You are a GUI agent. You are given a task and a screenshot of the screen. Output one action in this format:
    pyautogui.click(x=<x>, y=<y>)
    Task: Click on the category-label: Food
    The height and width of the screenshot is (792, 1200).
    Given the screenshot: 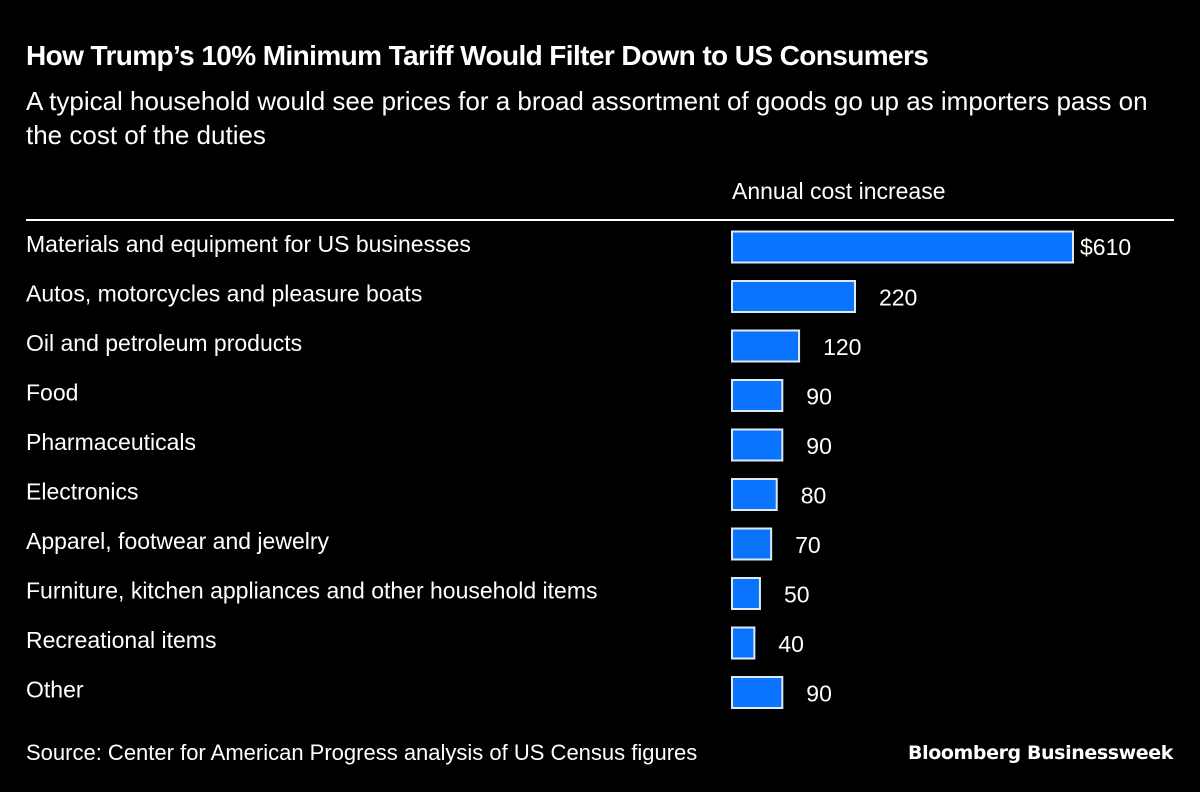 What is the action you would take?
    pyautogui.click(x=52, y=393)
    